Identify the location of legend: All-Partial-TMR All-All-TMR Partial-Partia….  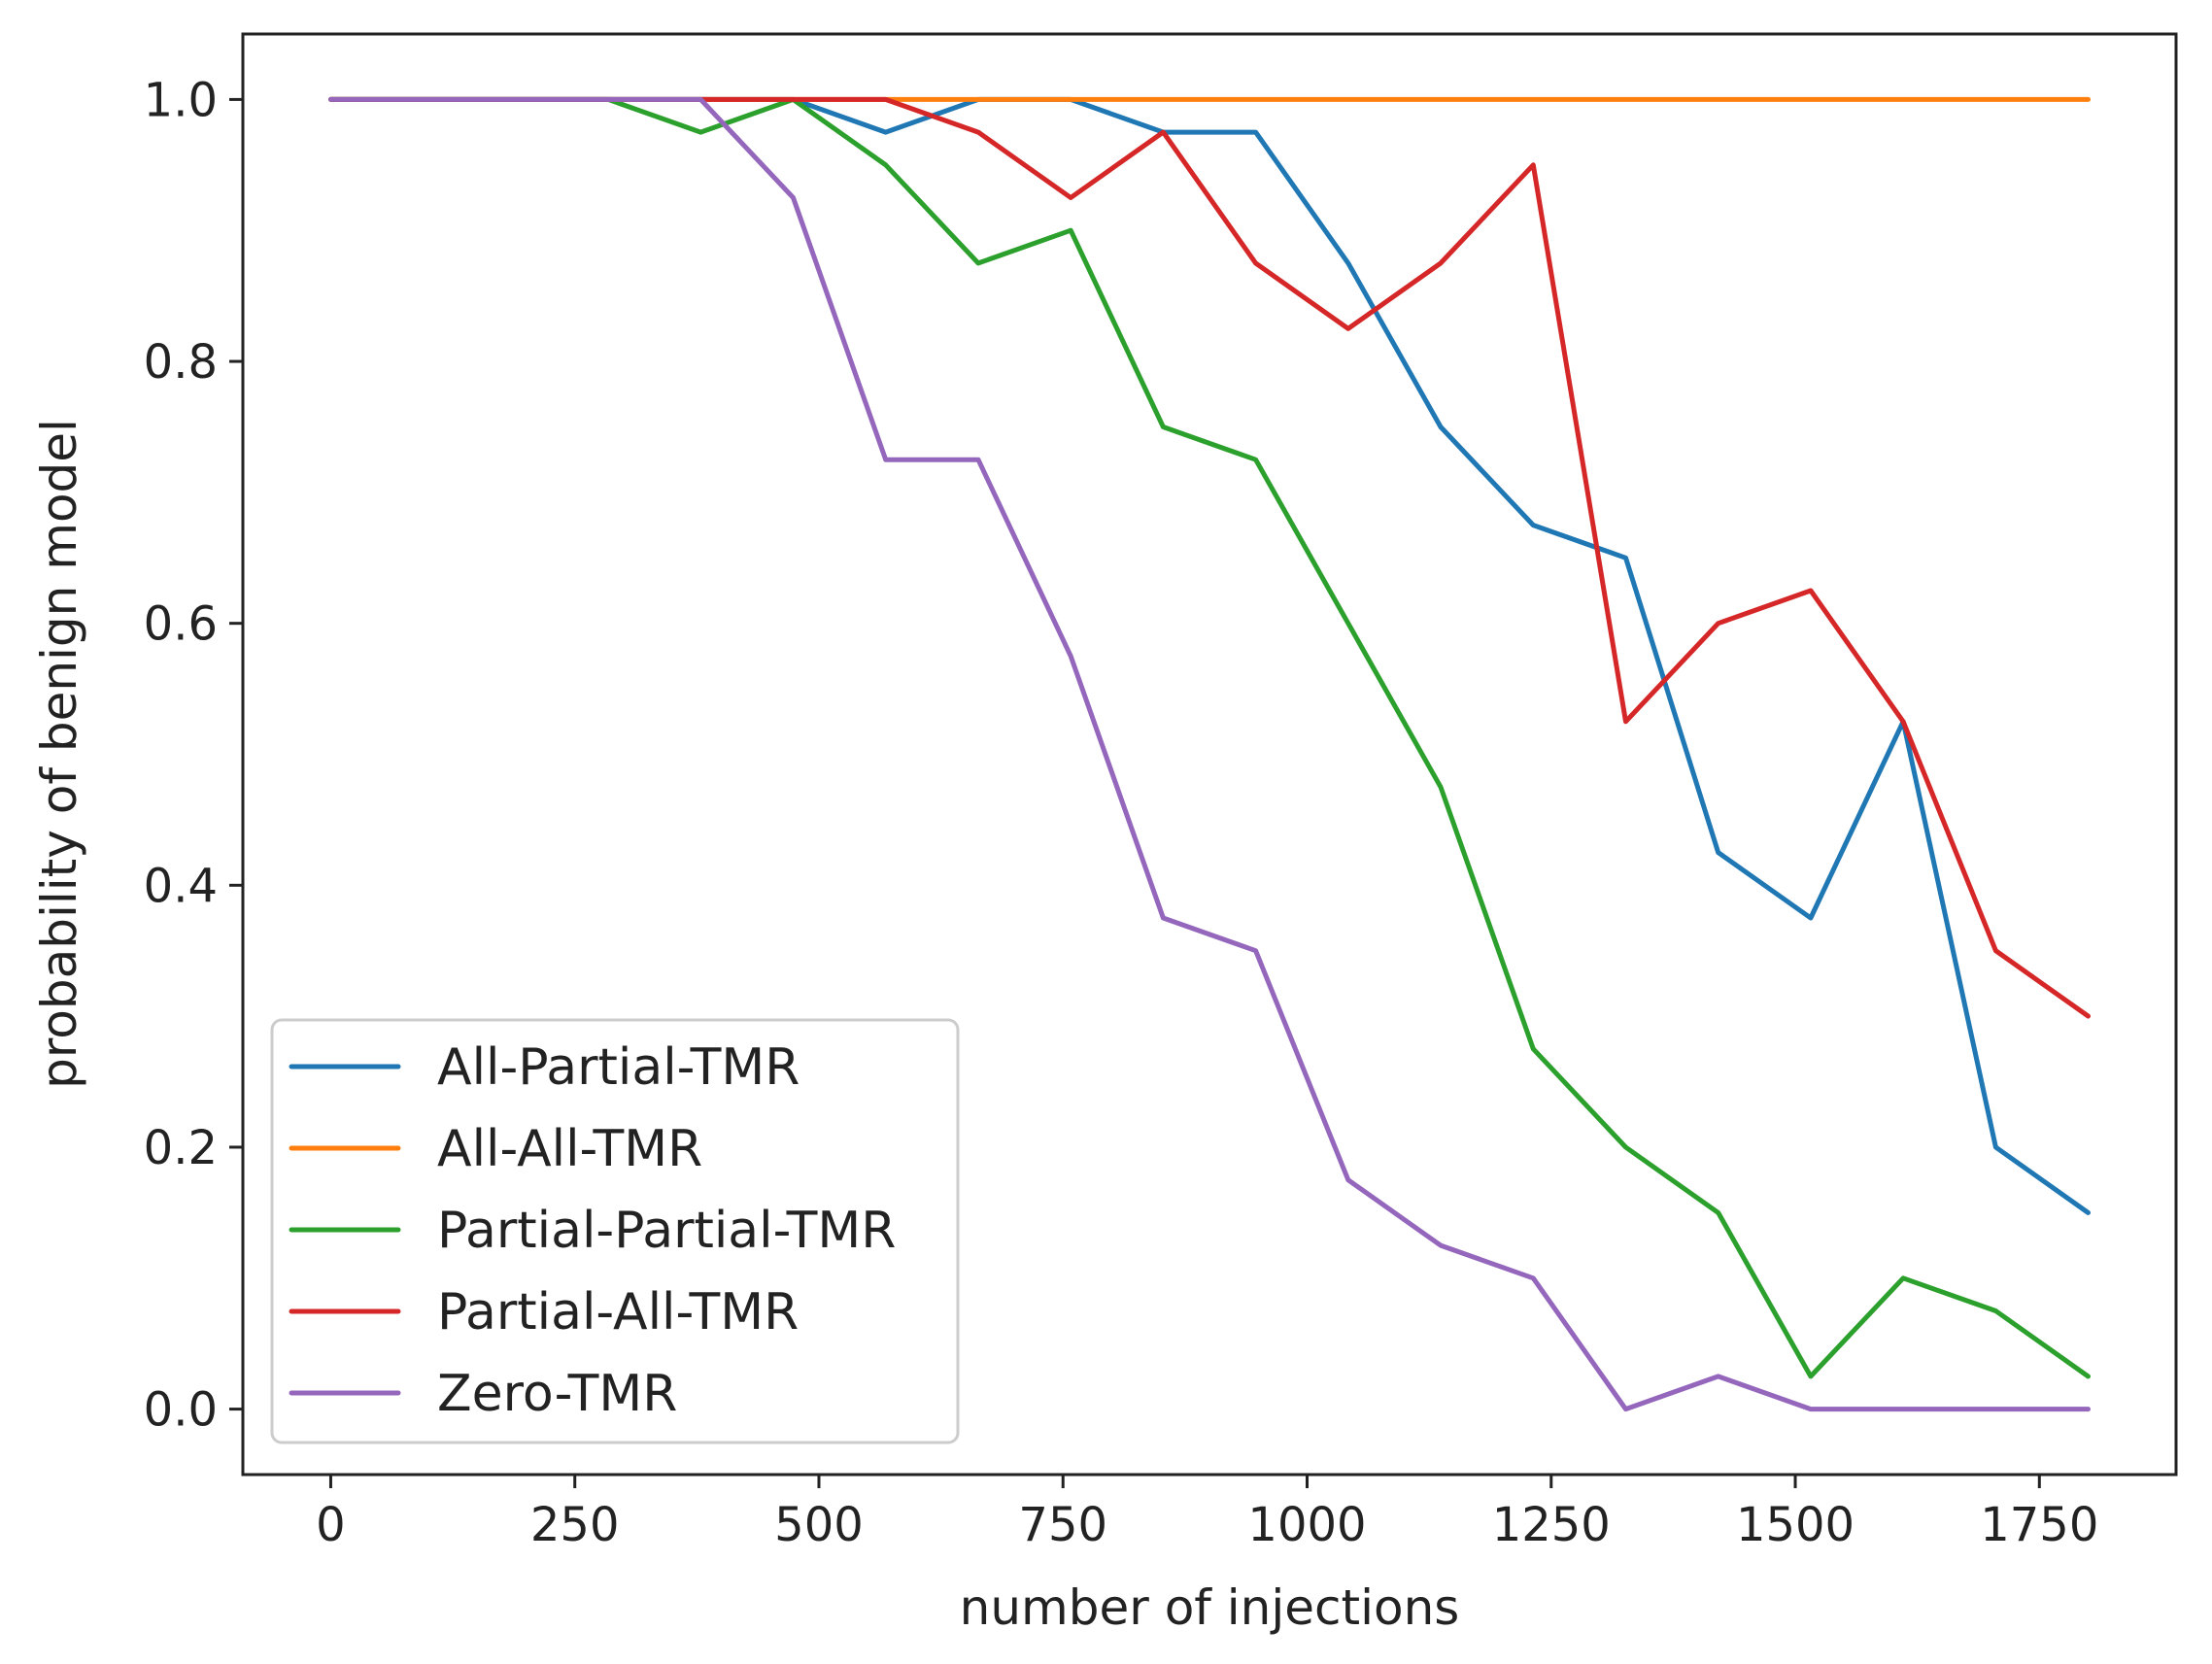
(615, 1231).